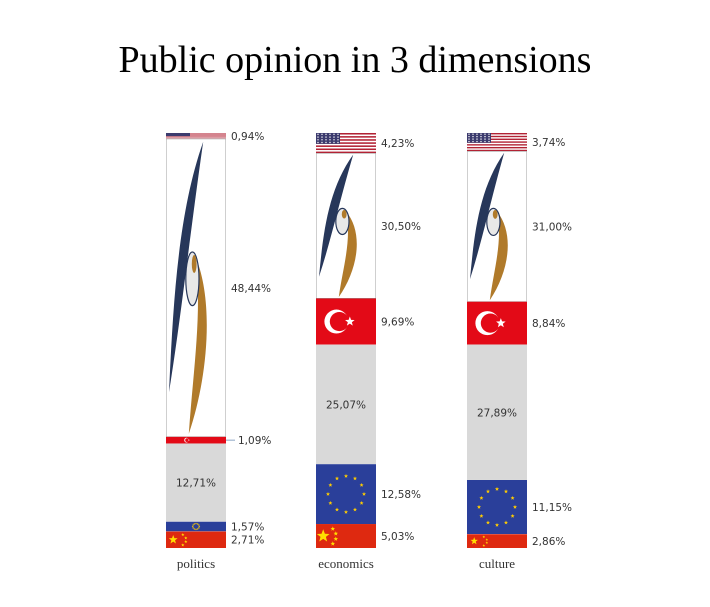  I want to click on bar-segment-eurasian-union-culture, so click(497, 226).